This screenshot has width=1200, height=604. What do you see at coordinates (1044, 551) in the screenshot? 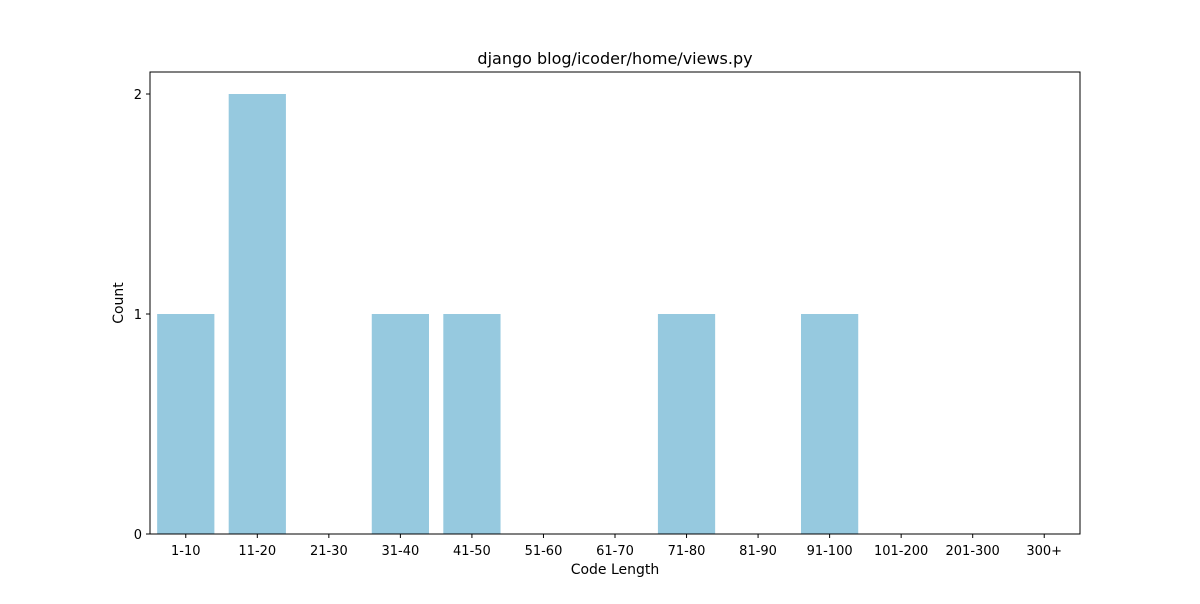
I see `x-tick-label: 300+` at bounding box center [1044, 551].